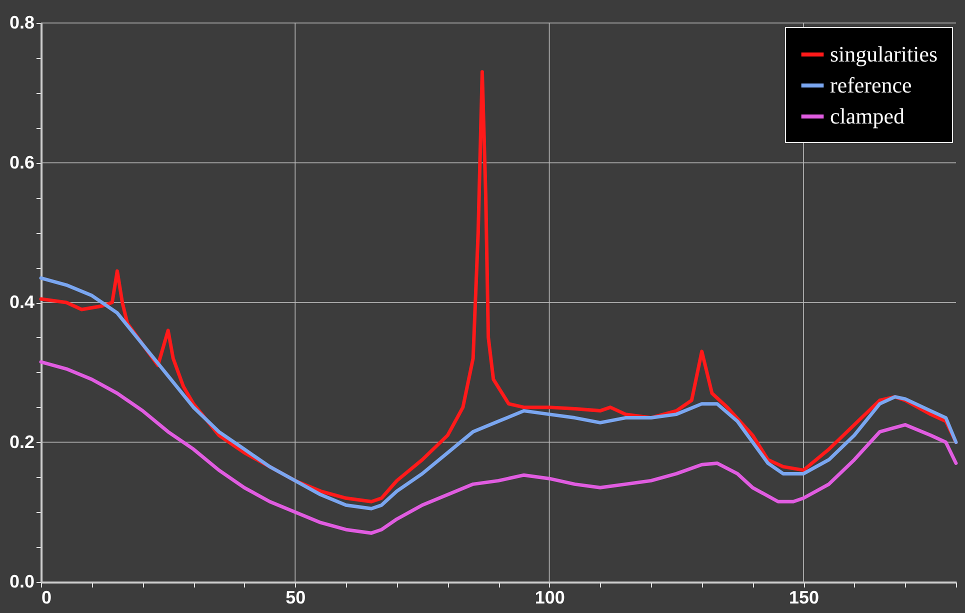 Image resolution: width=965 pixels, height=613 pixels. Describe the element at coordinates (296, 598) in the screenshot. I see `x-tick-label: 50` at that location.